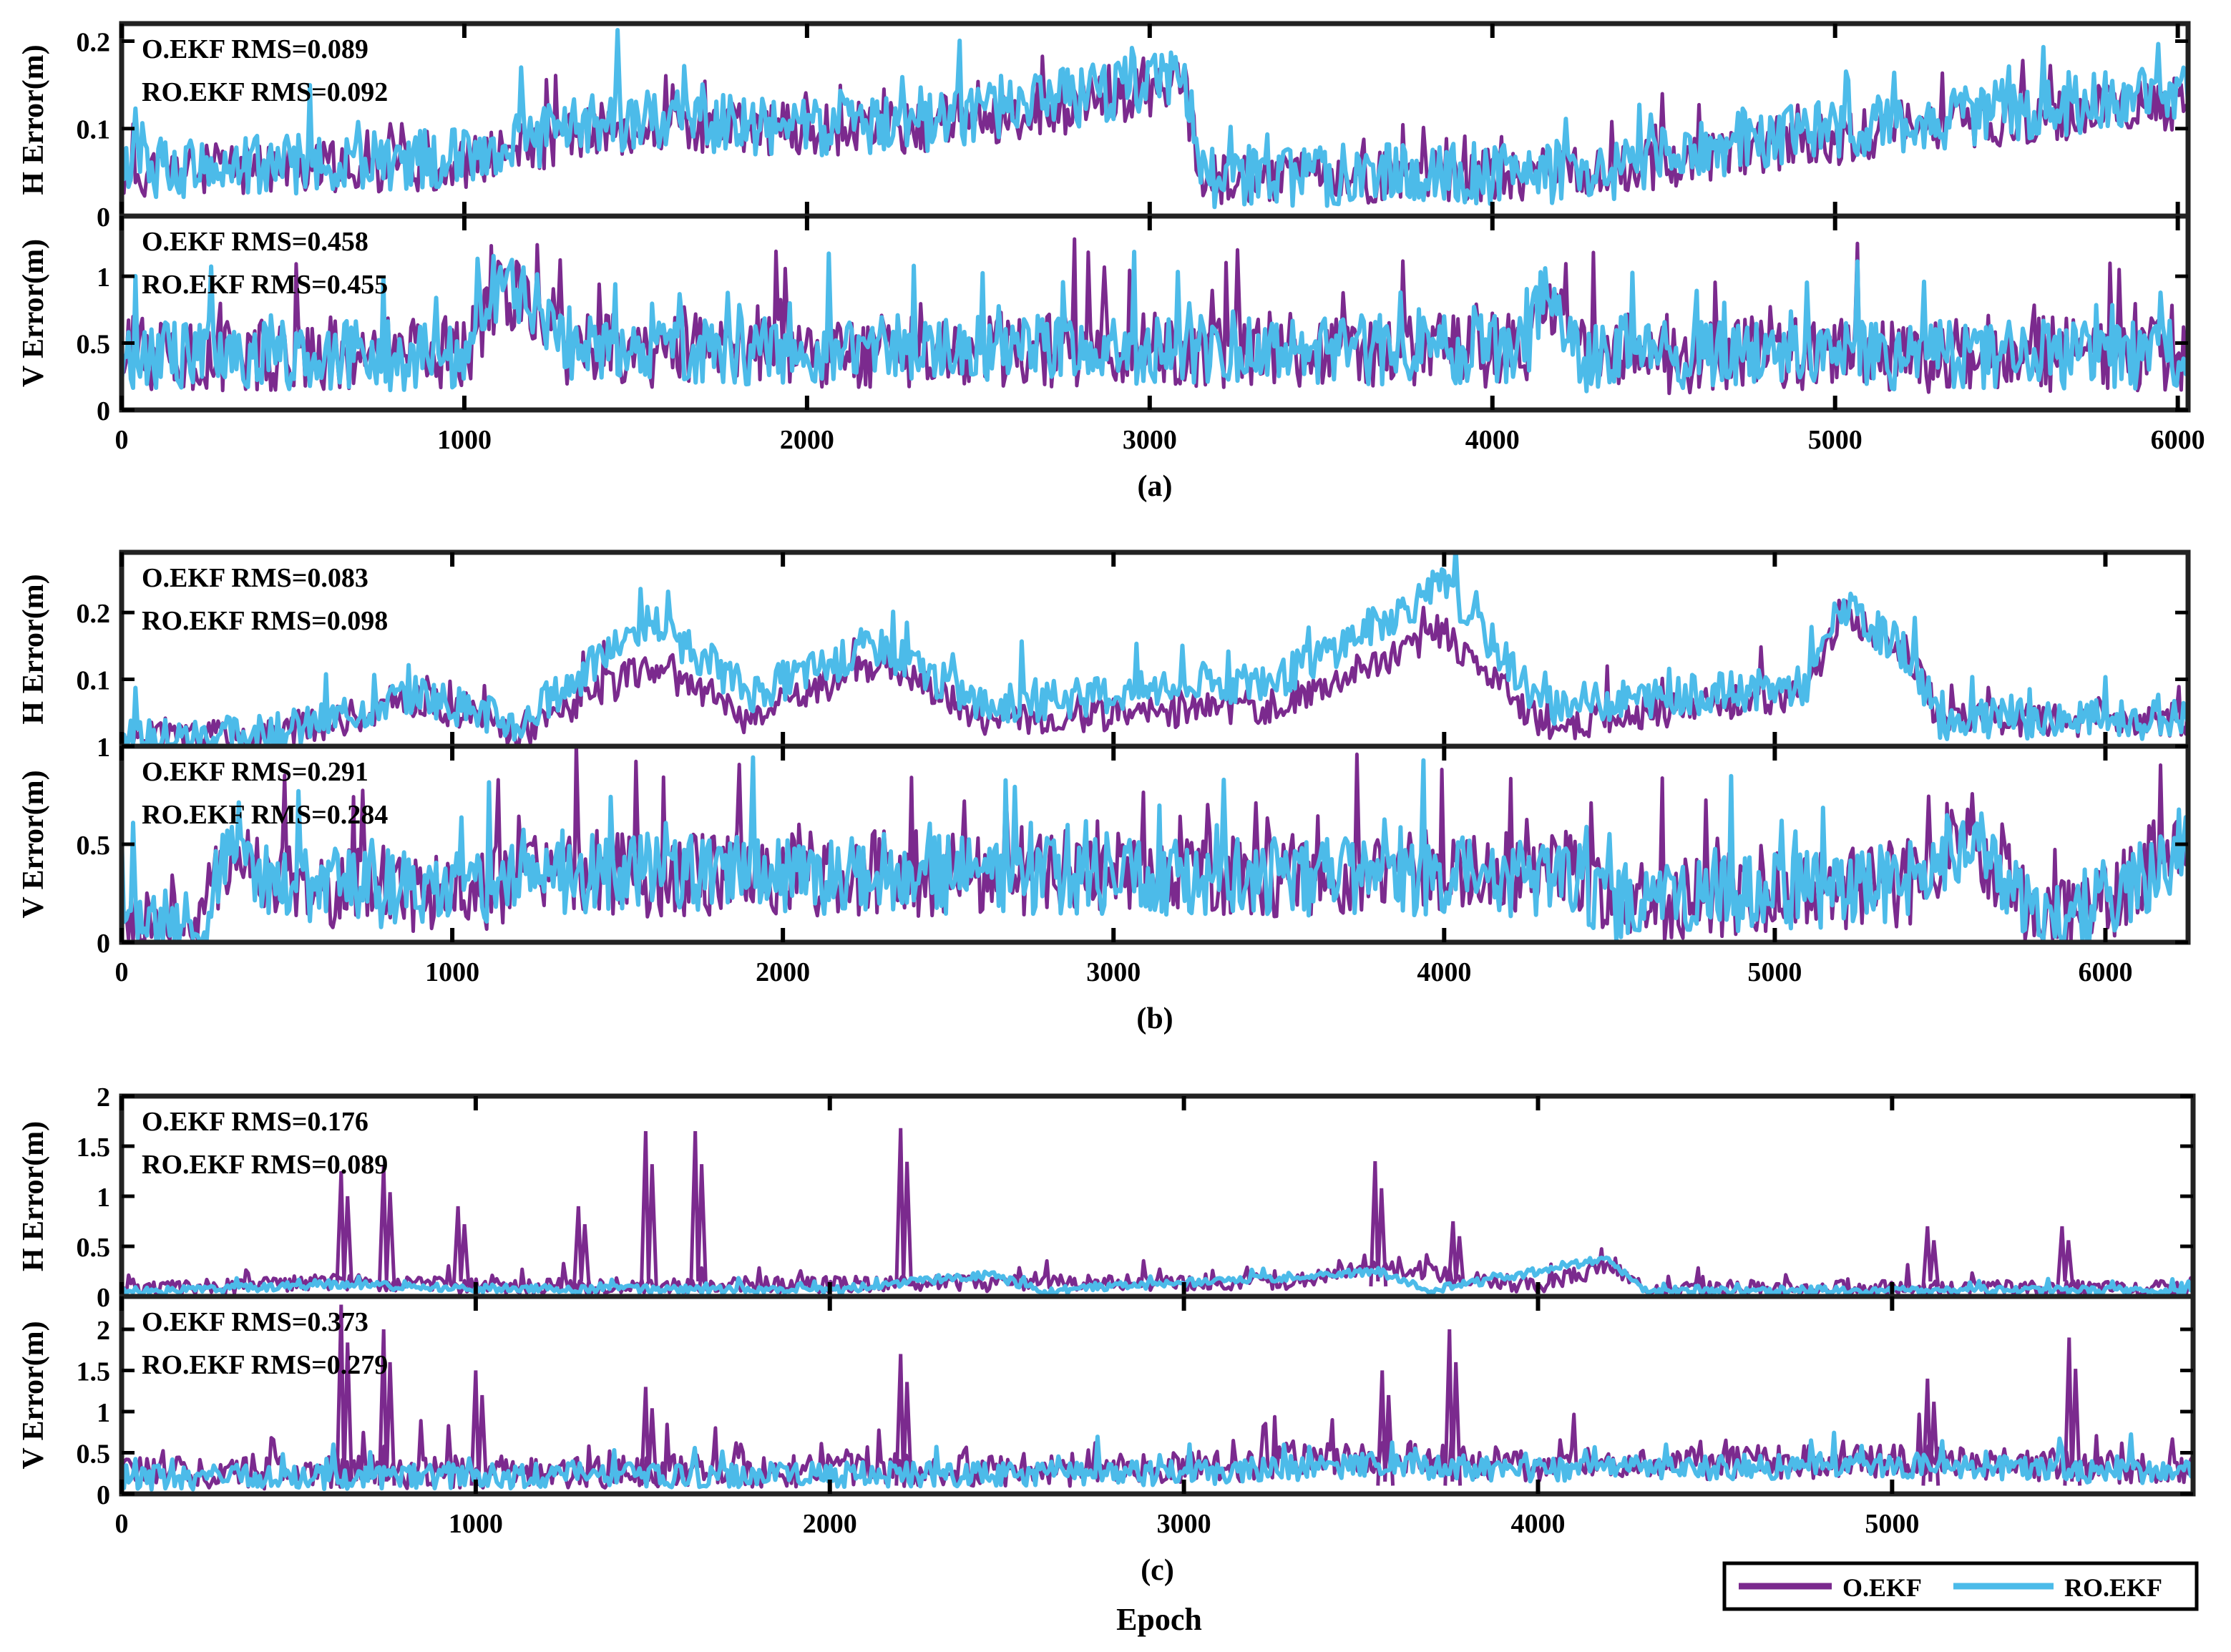 The image size is (2231, 1652). Describe the element at coordinates (265, 1165) in the screenshot. I see `rms-annotation: RO.EKF RMS=0.089` at that location.